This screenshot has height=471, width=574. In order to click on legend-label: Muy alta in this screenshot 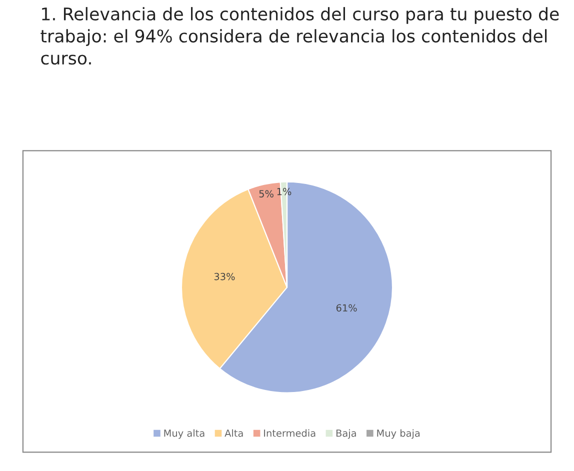, I will do `click(184, 434)`.